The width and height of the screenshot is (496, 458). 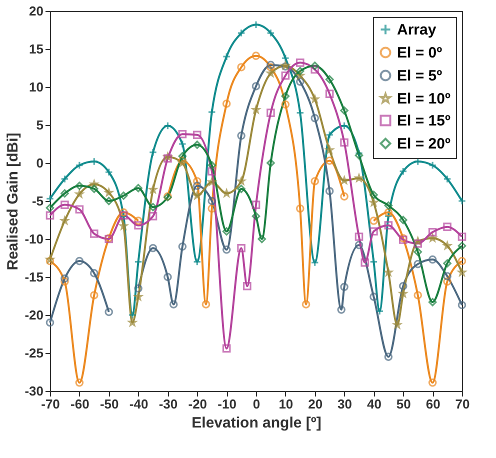 What do you see at coordinates (13, 201) in the screenshot?
I see `y-axis-title: Realised Gain [dBi]` at bounding box center [13, 201].